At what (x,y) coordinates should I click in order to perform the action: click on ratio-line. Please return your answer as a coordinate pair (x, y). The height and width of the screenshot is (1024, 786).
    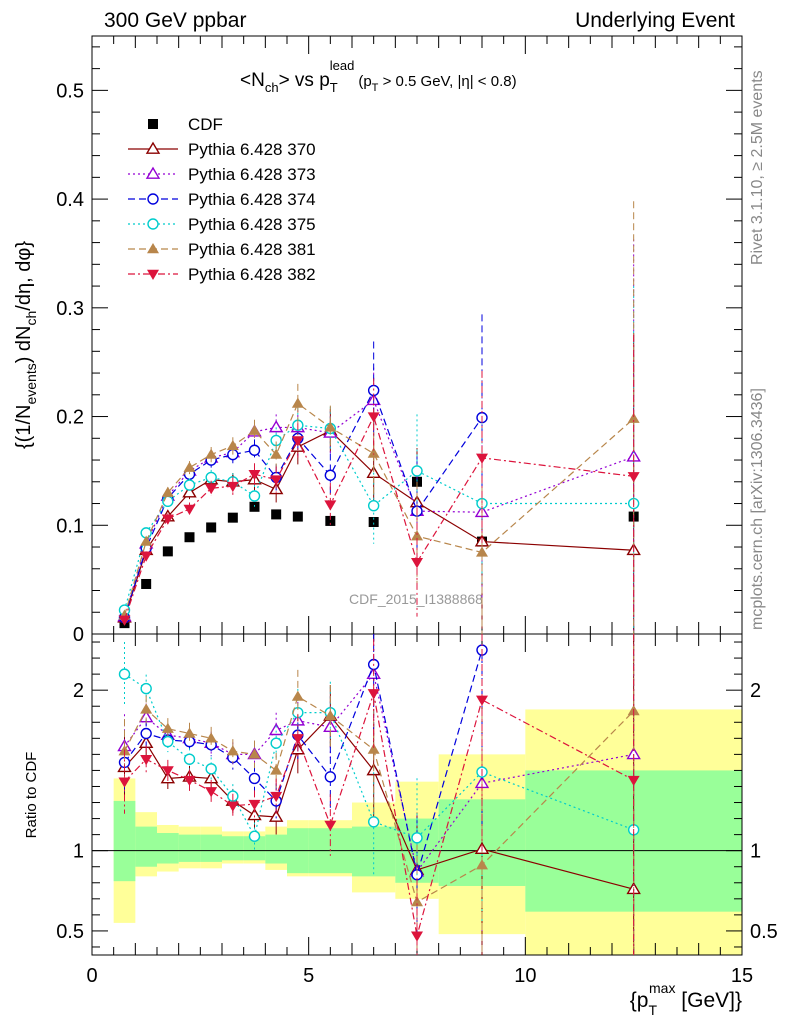
    Looking at the image, I should click on (379, 756).